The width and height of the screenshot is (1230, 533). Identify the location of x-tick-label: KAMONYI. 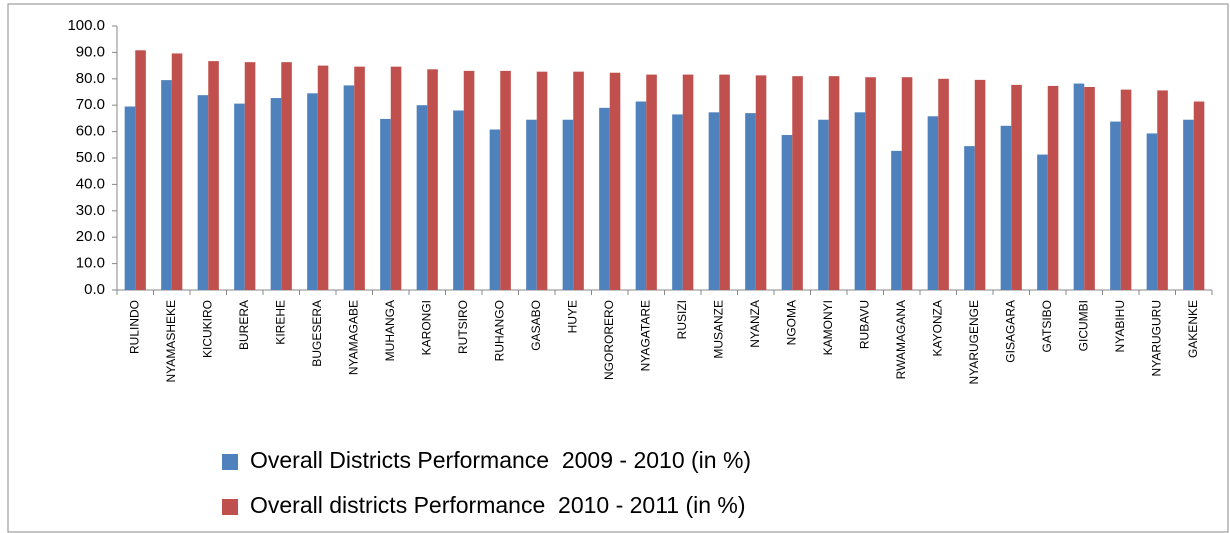
(828, 327).